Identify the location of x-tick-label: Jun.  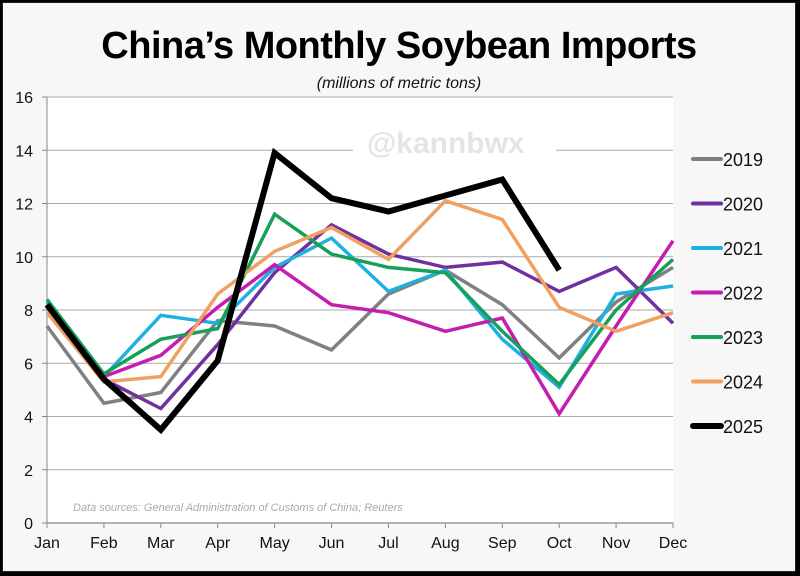
(332, 543).